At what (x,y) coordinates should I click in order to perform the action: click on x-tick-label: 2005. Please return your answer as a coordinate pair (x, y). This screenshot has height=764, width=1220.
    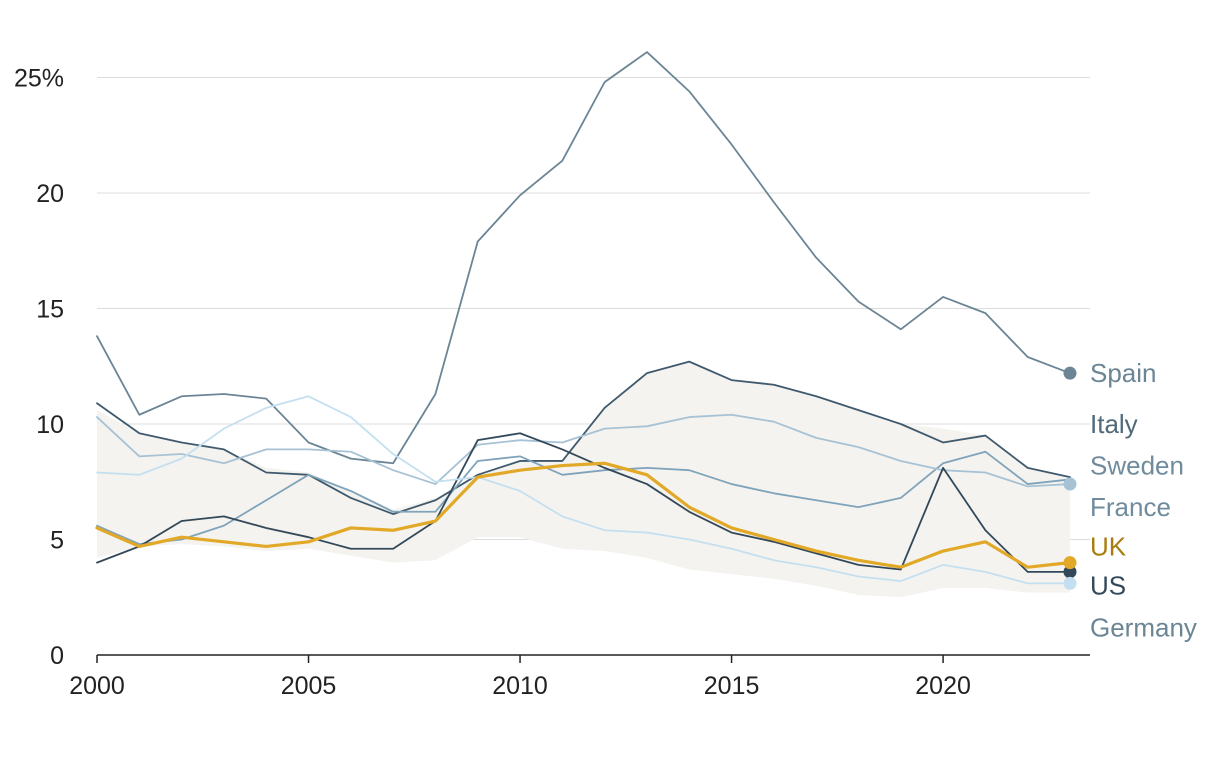
    Looking at the image, I should click on (309, 686).